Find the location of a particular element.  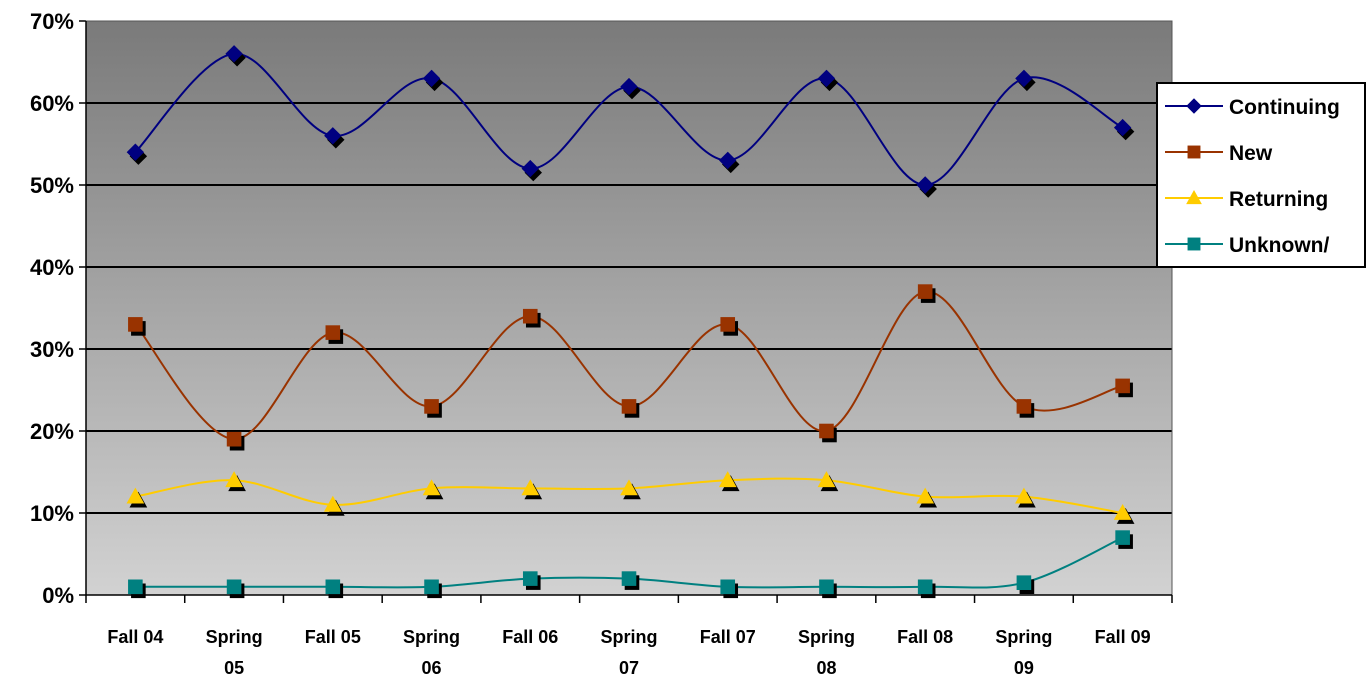

legend-label: Returning is located at coordinates (1278, 199).